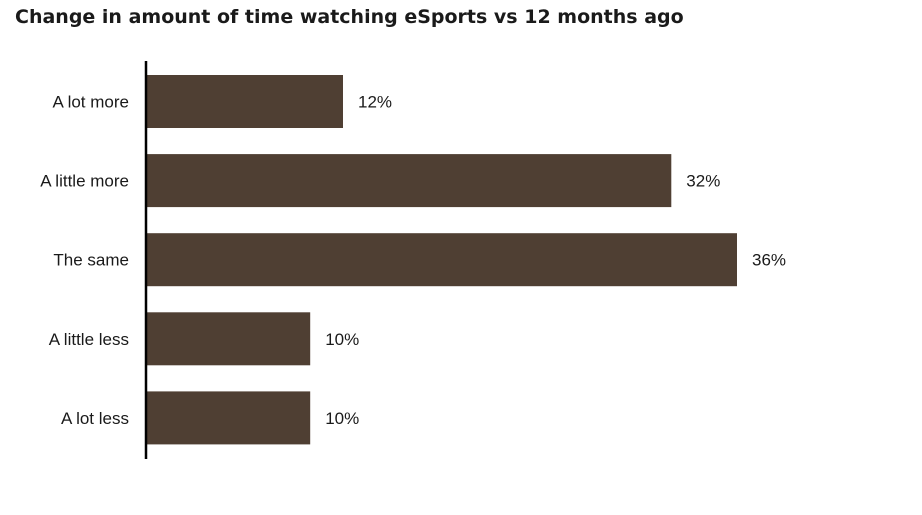 The width and height of the screenshot is (922, 515). I want to click on value-label: 32%, so click(703, 181).